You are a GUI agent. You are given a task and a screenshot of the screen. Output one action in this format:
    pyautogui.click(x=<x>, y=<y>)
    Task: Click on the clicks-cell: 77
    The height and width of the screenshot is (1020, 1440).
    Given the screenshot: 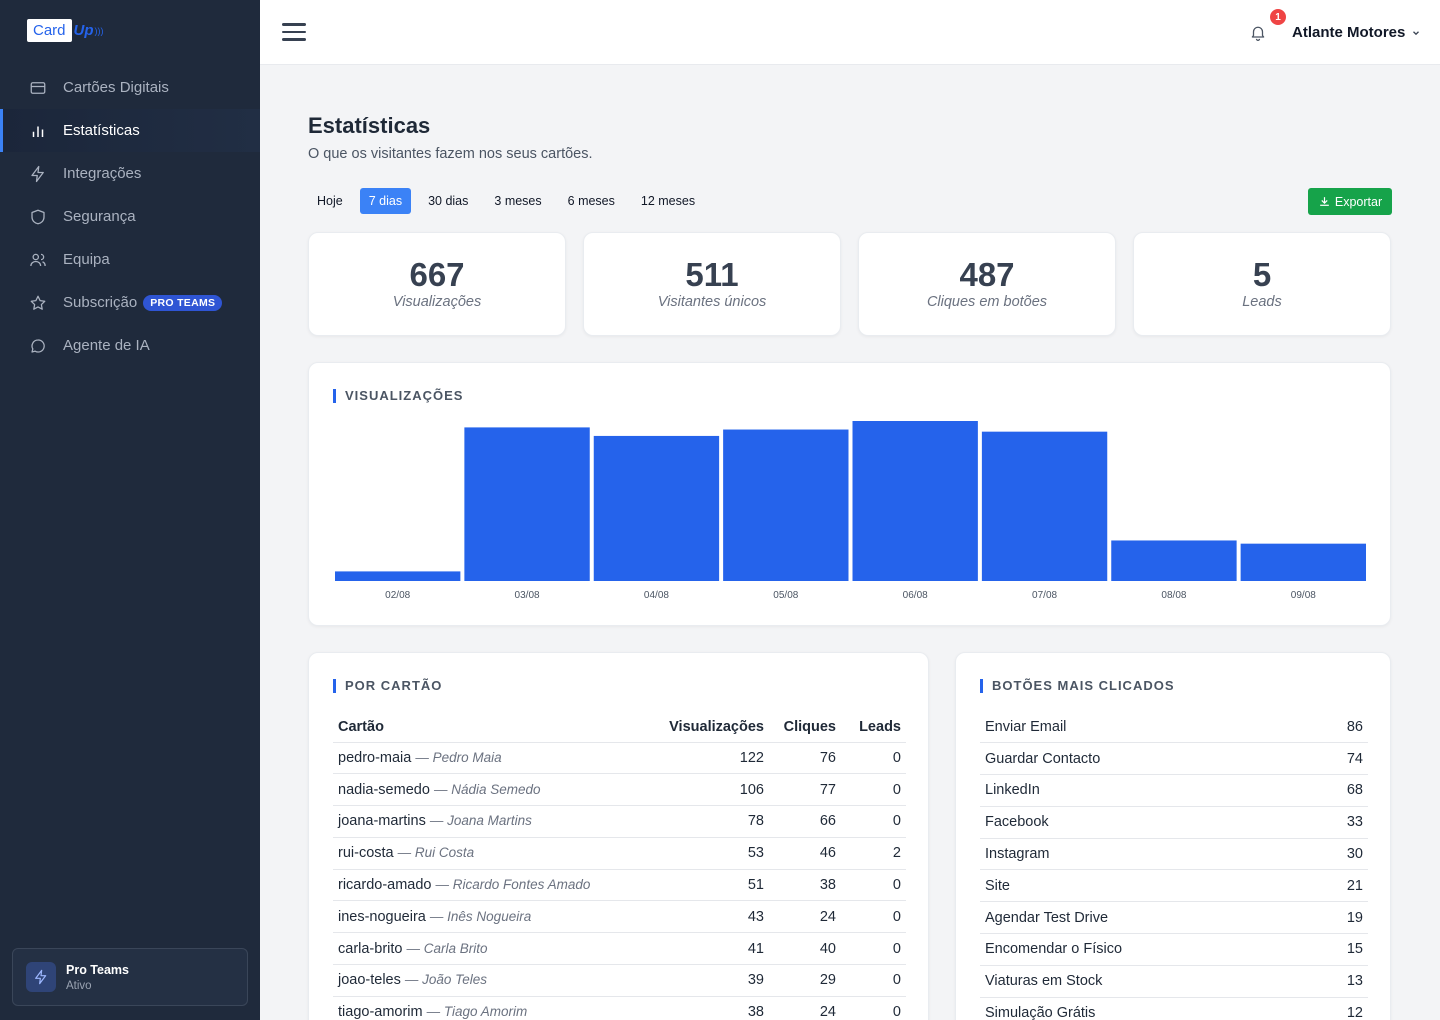 What is the action you would take?
    pyautogui.click(x=805, y=790)
    